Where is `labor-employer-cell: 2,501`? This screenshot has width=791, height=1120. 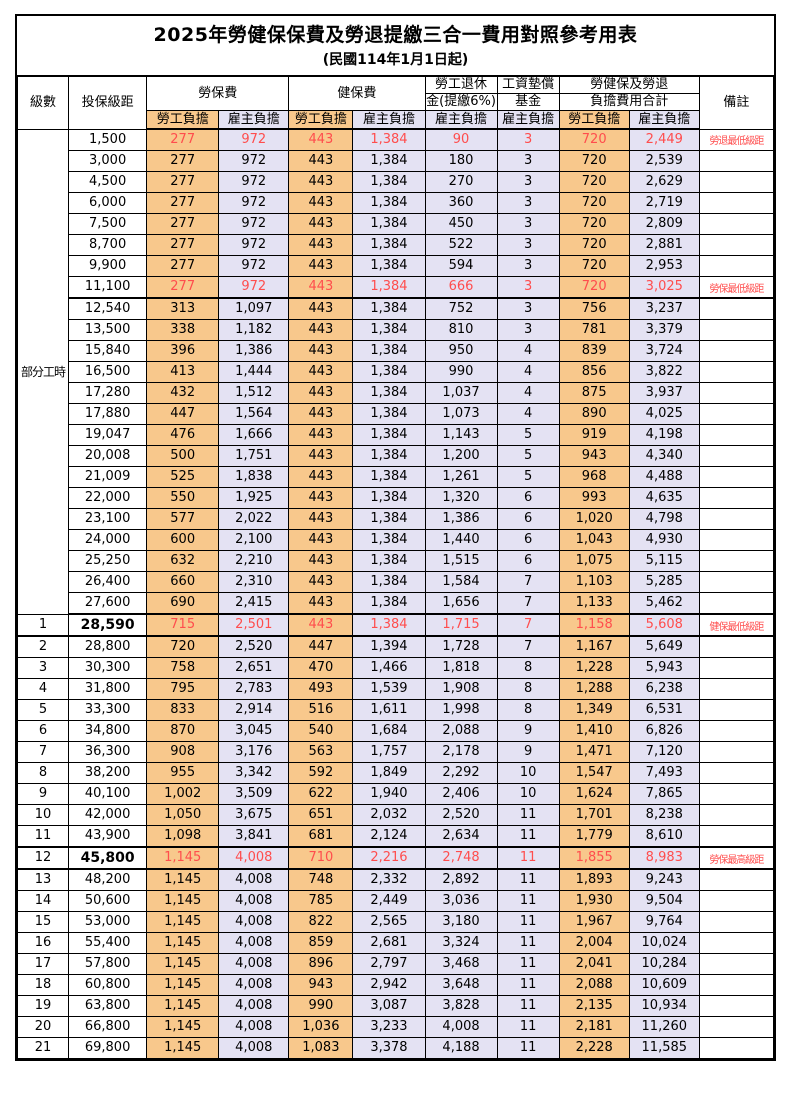
labor-employer-cell: 2,501 is located at coordinates (254, 625).